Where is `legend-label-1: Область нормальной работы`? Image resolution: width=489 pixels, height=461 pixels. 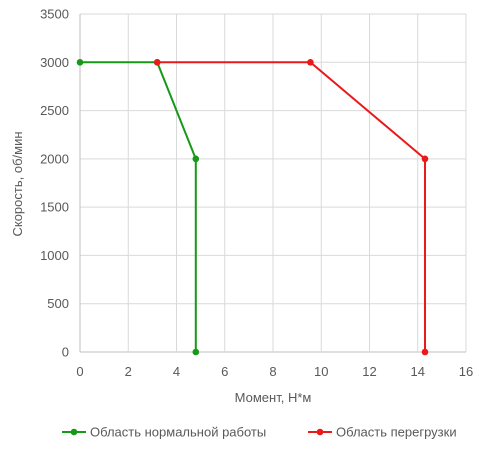 legend-label-1: Область нормальной работы is located at coordinates (178, 432).